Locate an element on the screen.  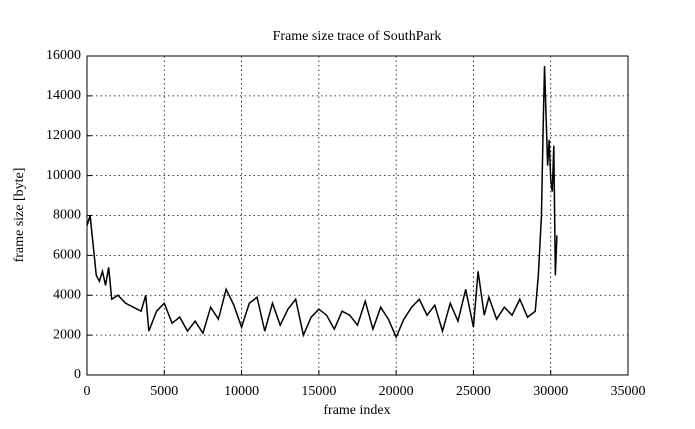
y-tick-label: 14000 is located at coordinates (63, 95).